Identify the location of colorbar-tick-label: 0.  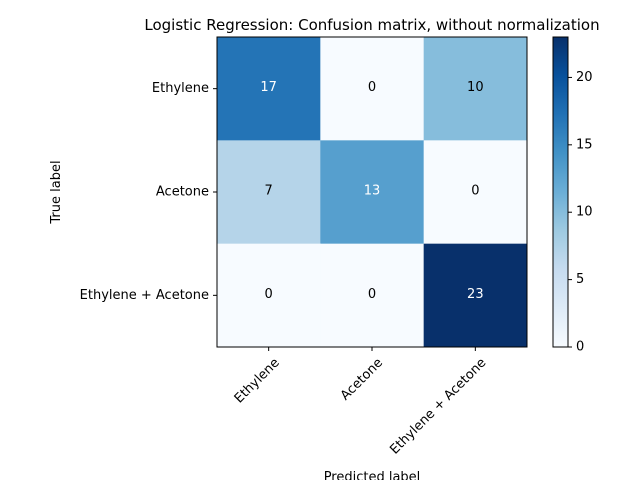
(580, 347).